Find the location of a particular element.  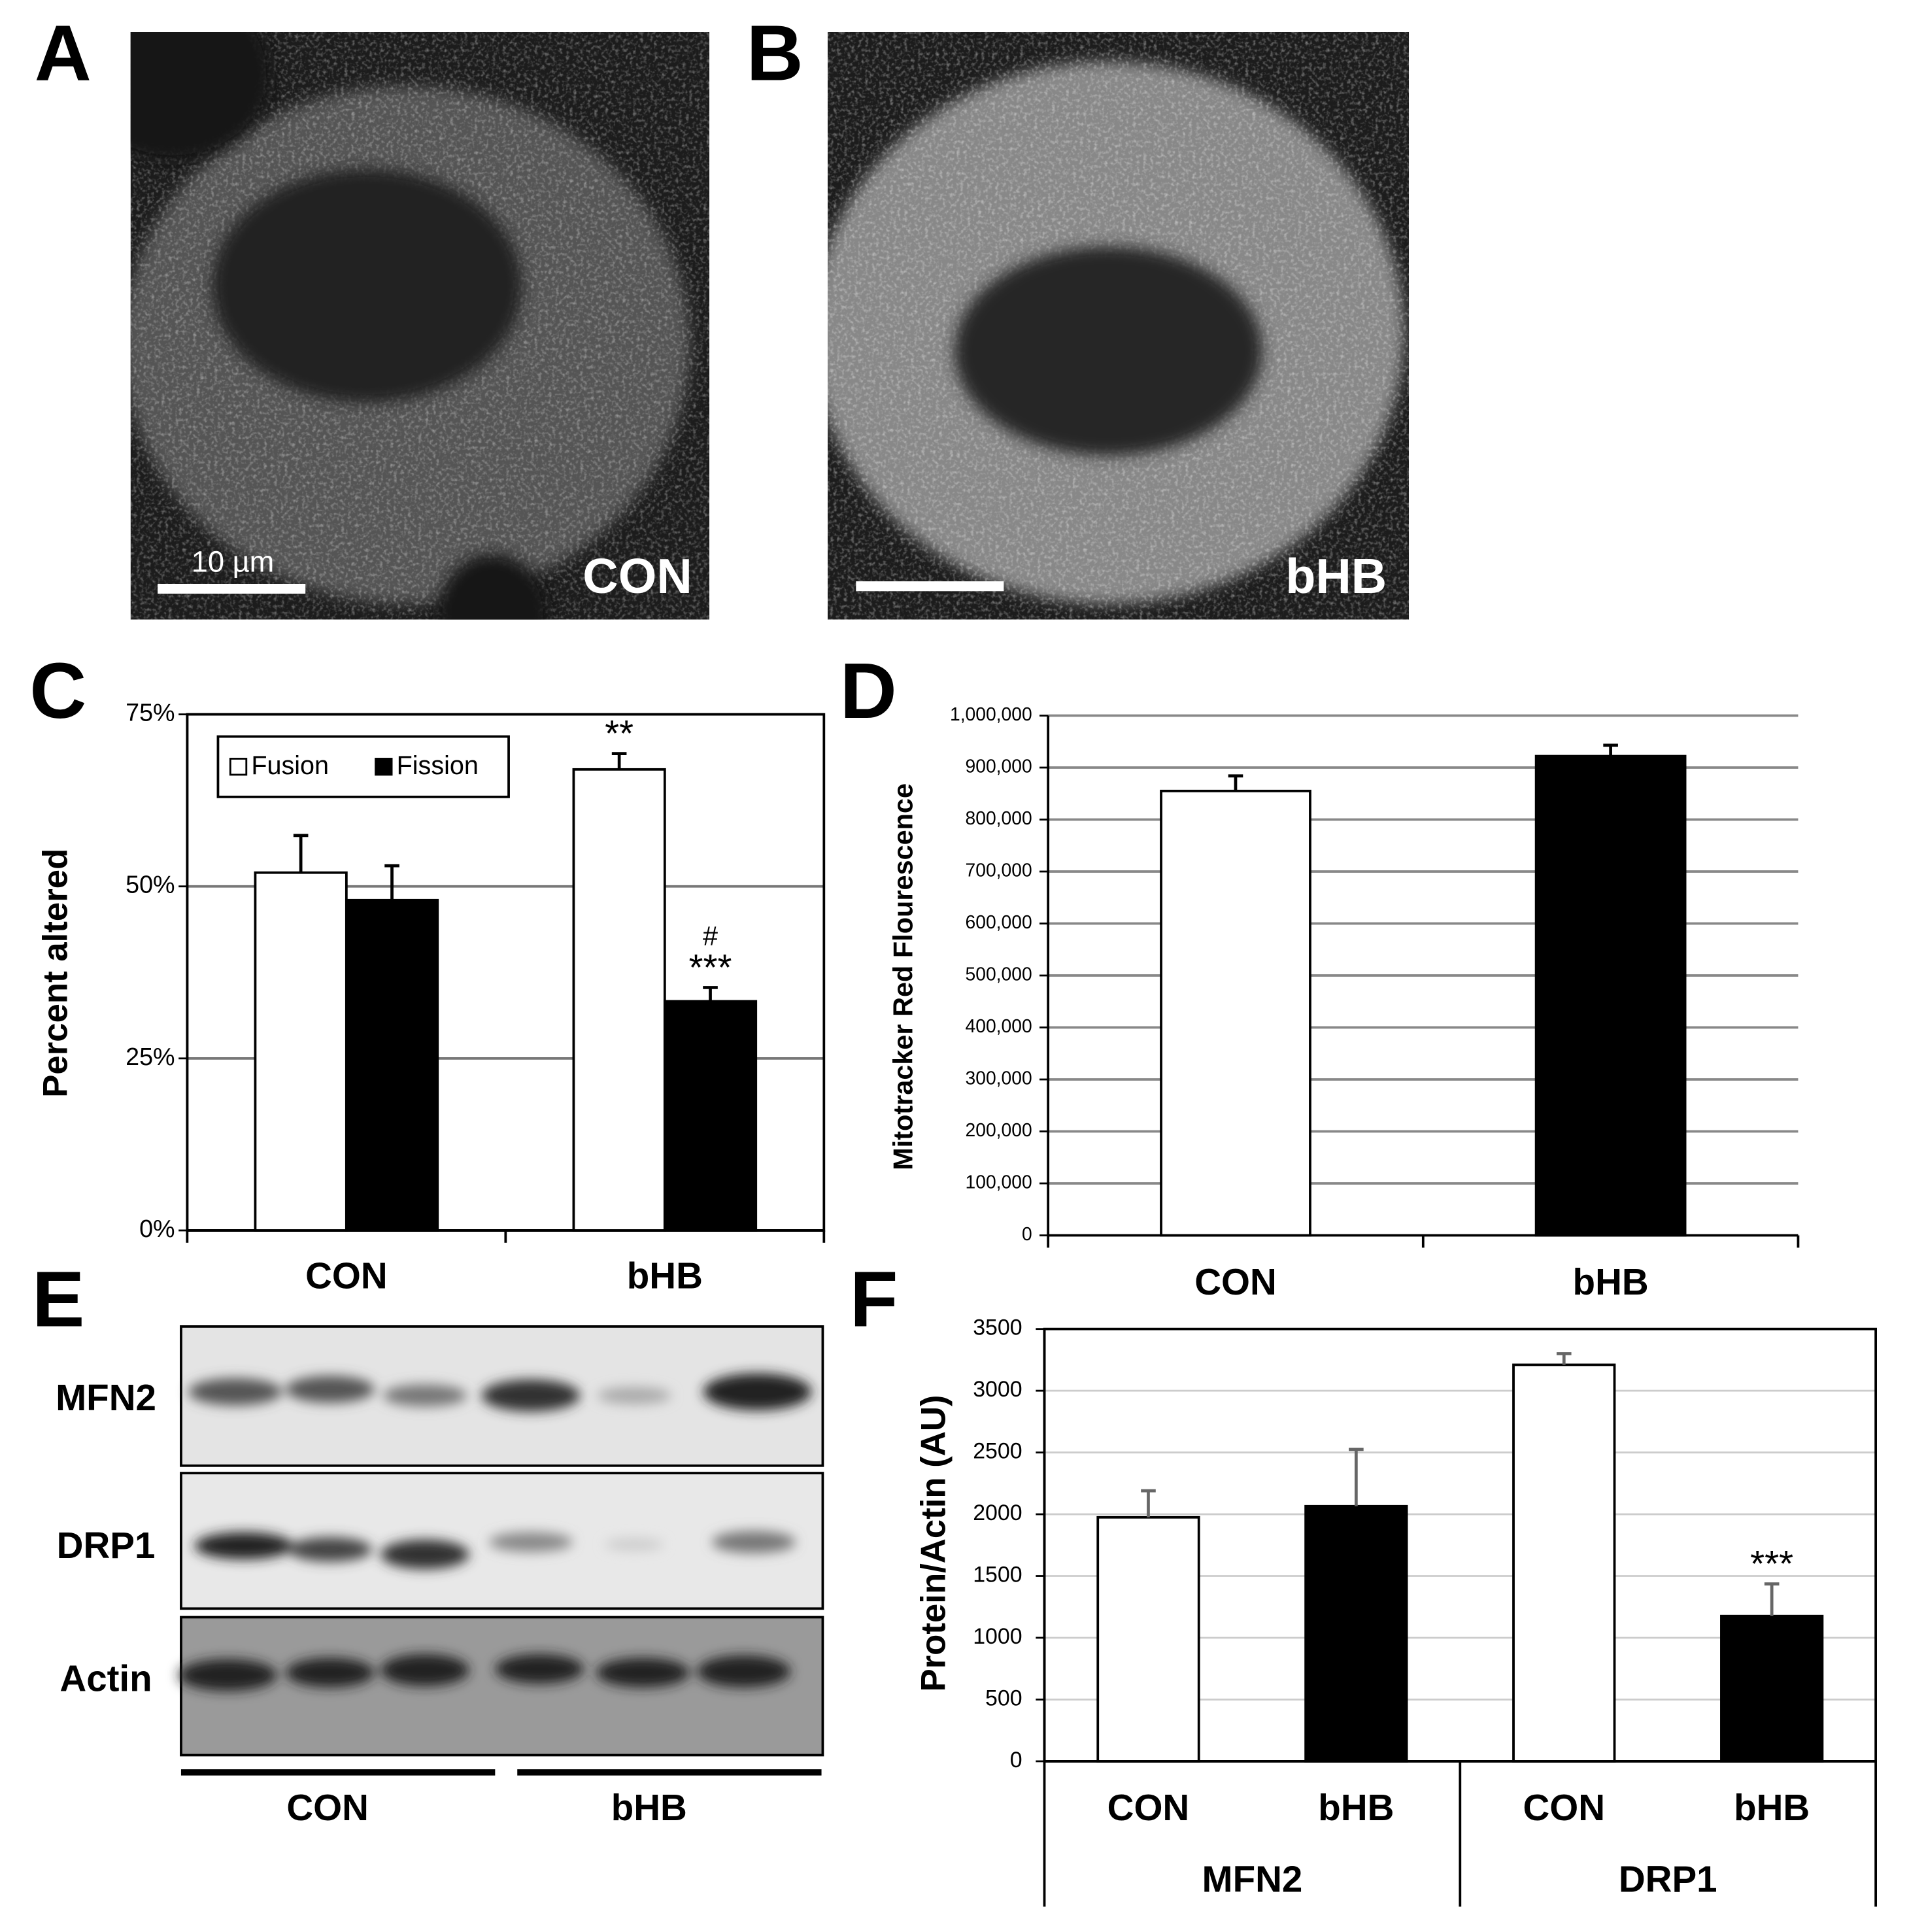

y-tick-label: 300,000 is located at coordinates (999, 1077).